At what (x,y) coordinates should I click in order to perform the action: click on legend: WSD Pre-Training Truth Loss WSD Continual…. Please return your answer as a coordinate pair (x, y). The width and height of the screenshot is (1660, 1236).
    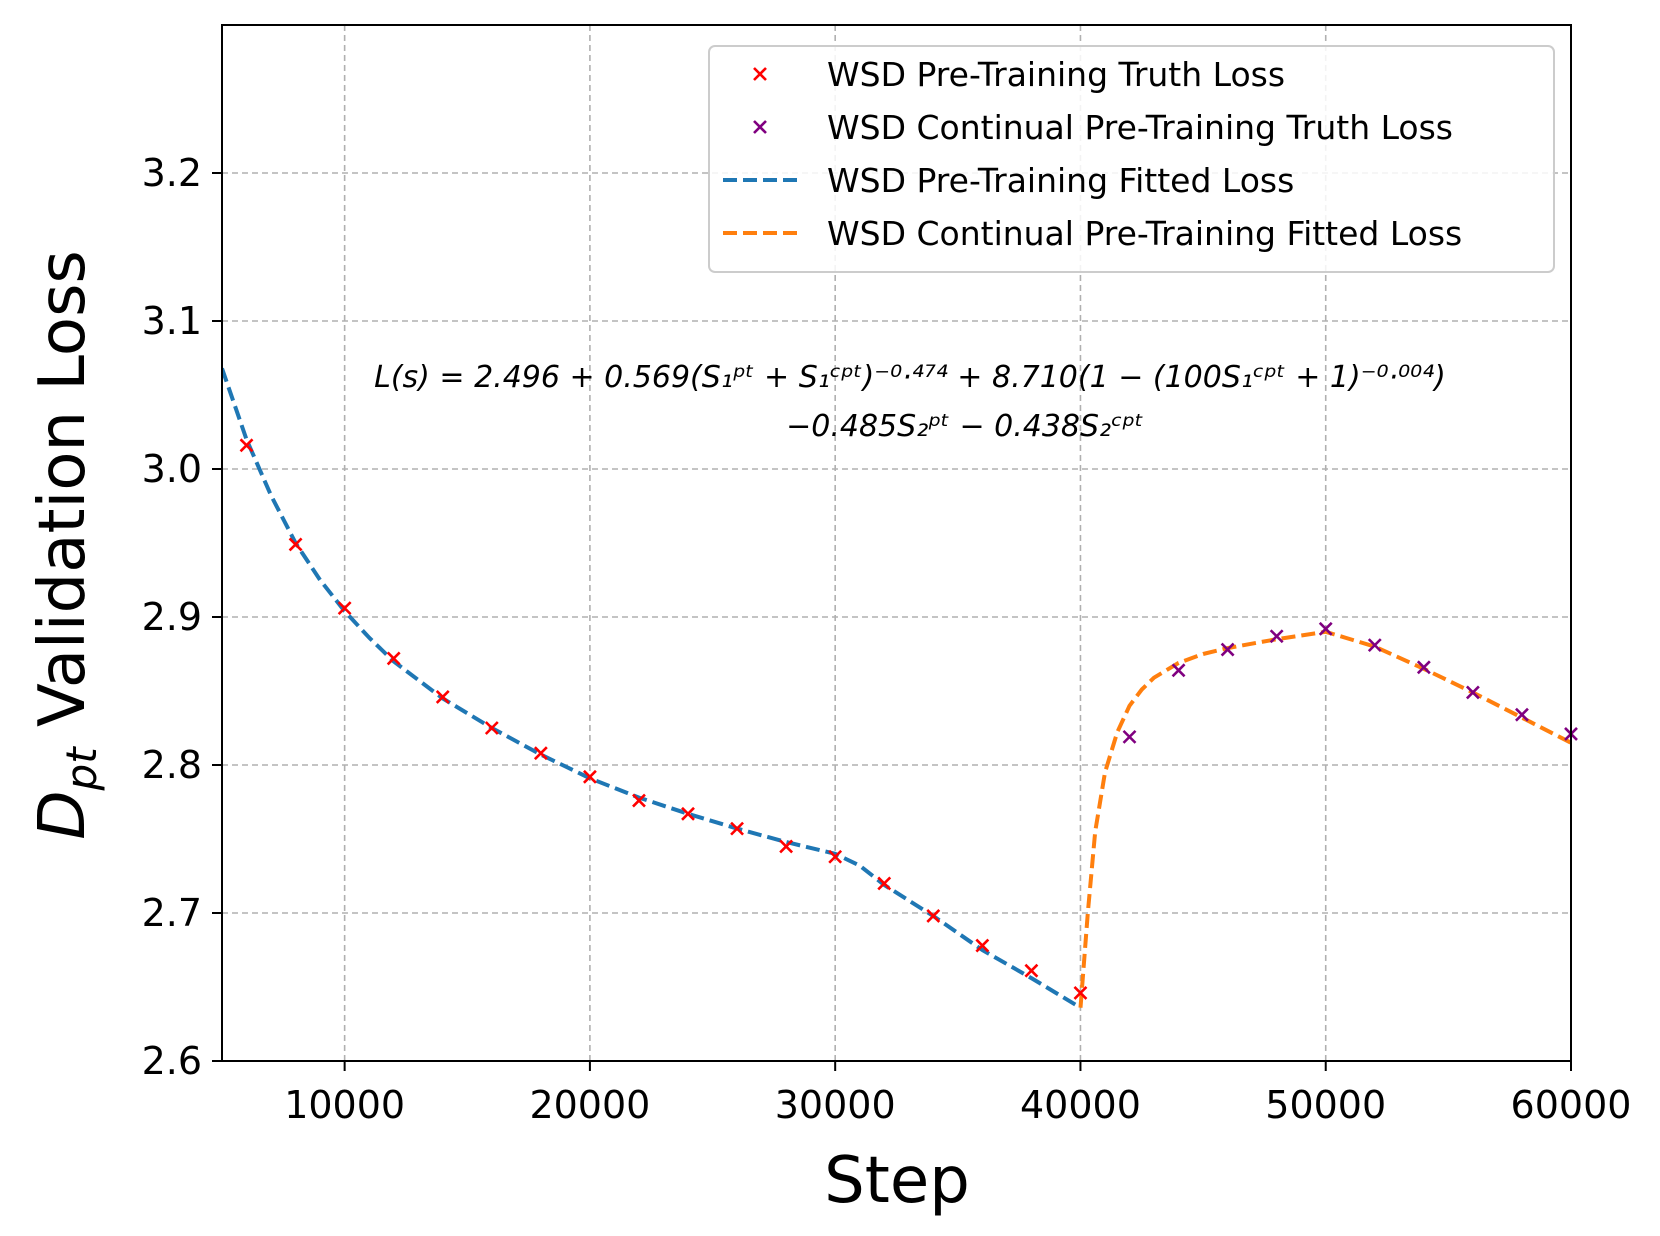
    Looking at the image, I should click on (1131, 159).